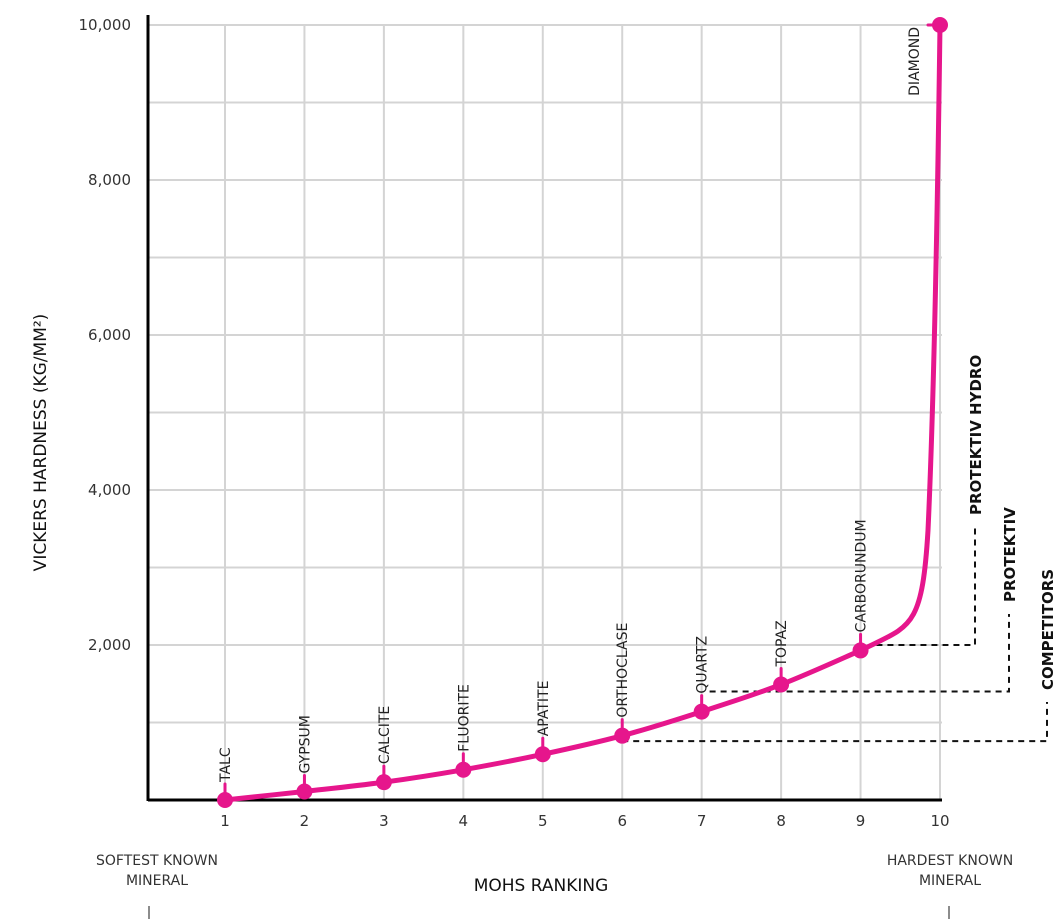 This screenshot has height=919, width=1054. What do you see at coordinates (1046, 629) in the screenshot?
I see `reference-label: COMPETITORS` at bounding box center [1046, 629].